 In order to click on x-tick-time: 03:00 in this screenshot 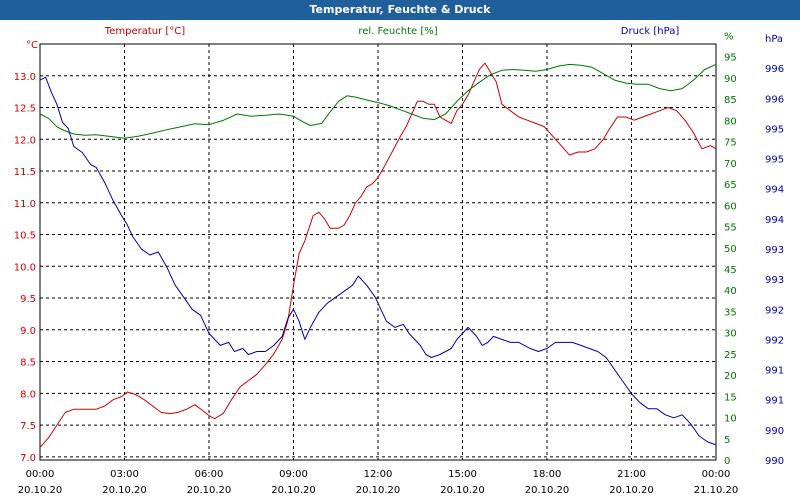, I will do `click(124, 474)`.